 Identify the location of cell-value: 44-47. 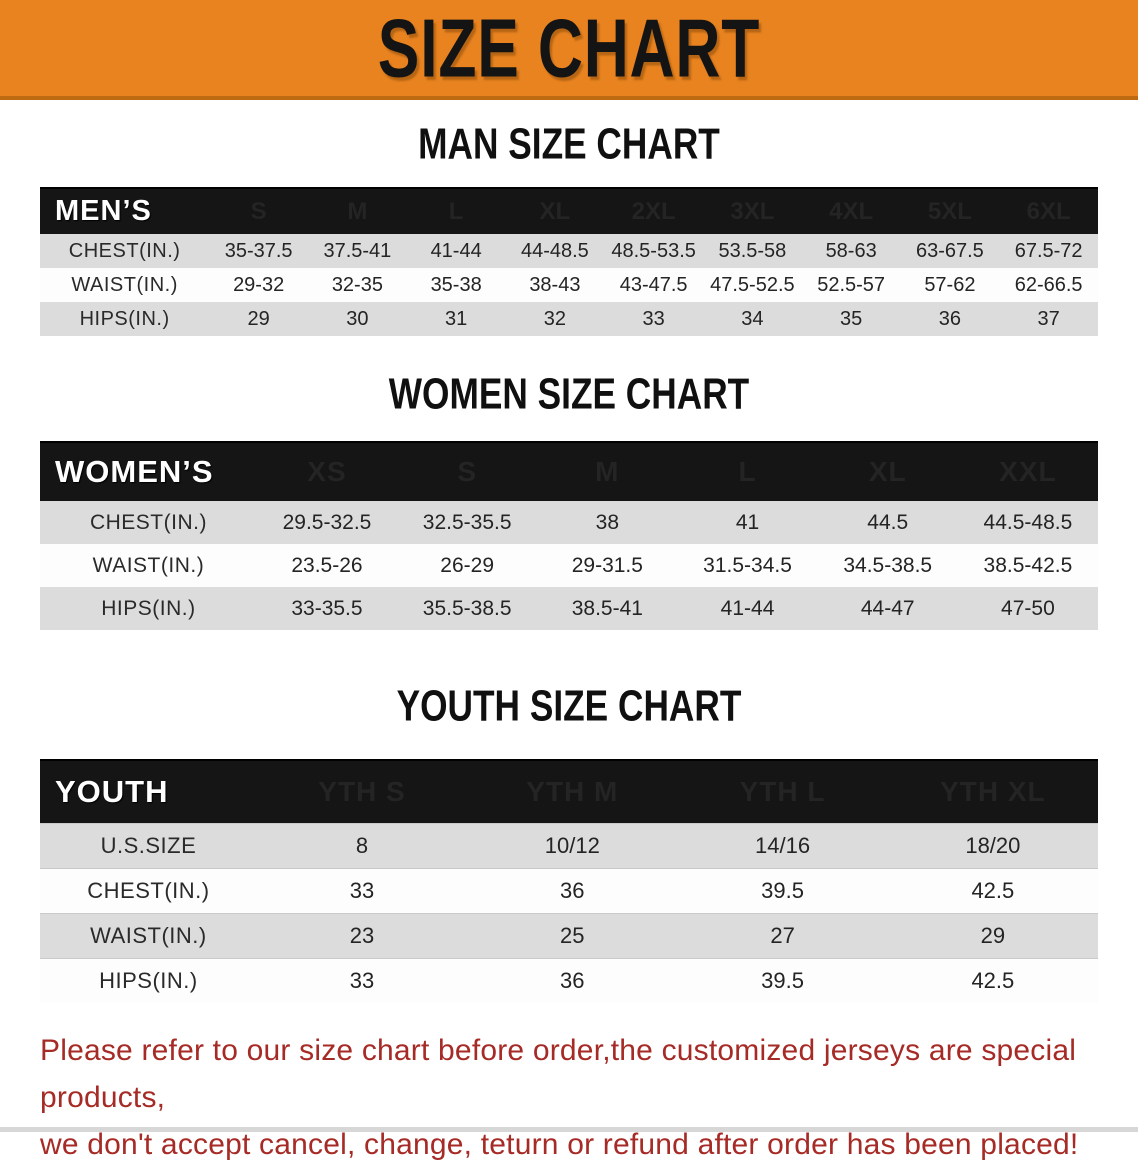
(887, 608).